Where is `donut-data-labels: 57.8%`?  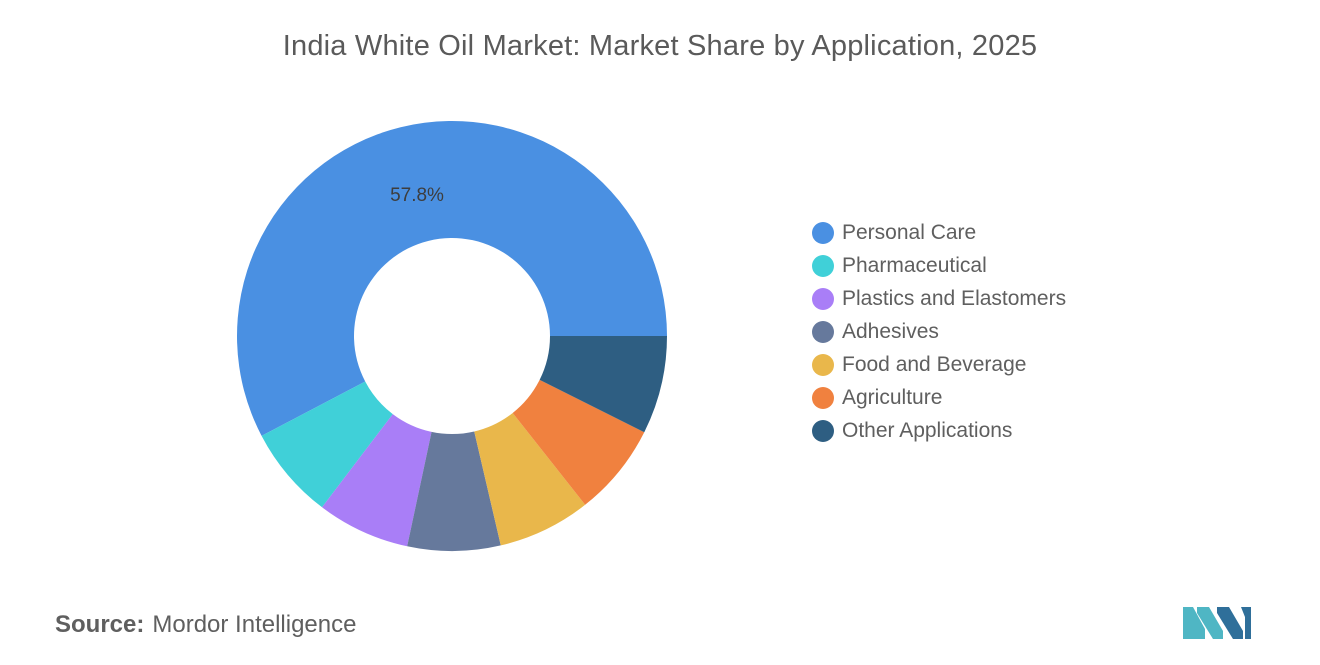 donut-data-labels: 57.8% is located at coordinates (417, 195).